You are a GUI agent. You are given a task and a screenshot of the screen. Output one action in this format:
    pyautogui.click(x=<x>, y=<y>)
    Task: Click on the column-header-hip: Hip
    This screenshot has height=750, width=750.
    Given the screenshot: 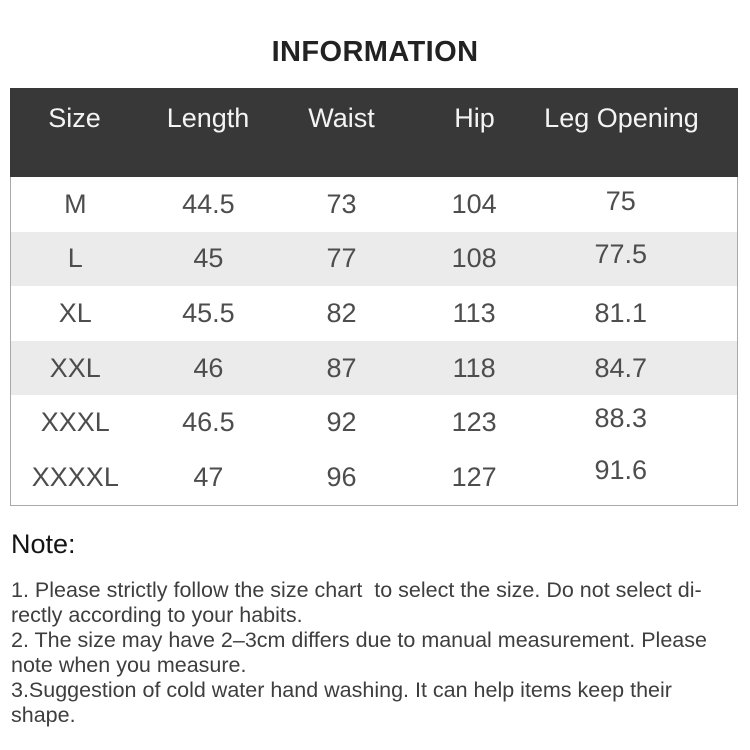 What is the action you would take?
    pyautogui.click(x=474, y=118)
    